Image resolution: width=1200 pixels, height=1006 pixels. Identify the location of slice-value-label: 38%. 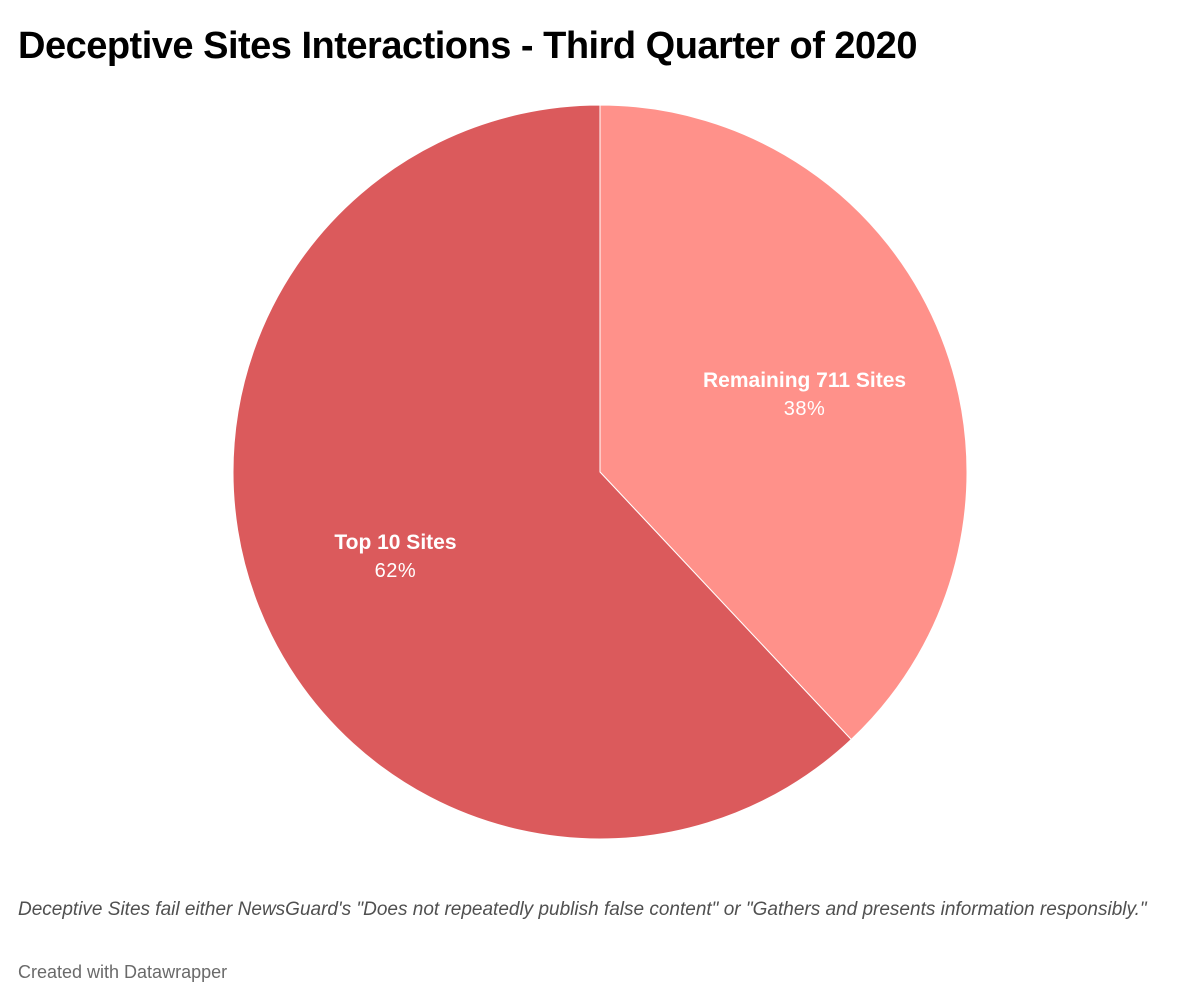
(805, 409).